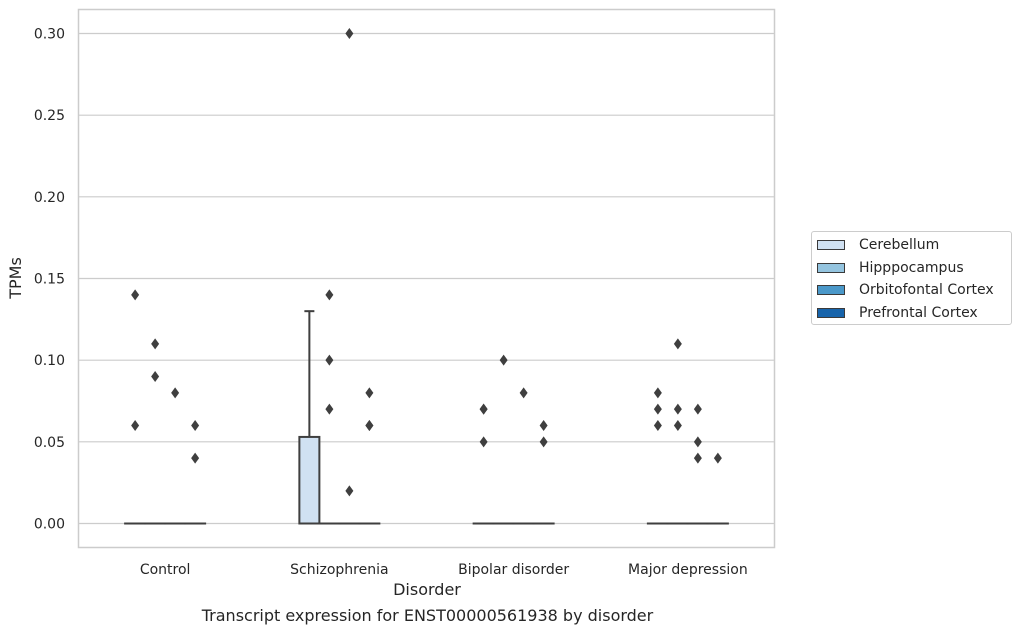  Describe the element at coordinates (15, 278) in the screenshot. I see `y-axis-label: TPMs` at that location.